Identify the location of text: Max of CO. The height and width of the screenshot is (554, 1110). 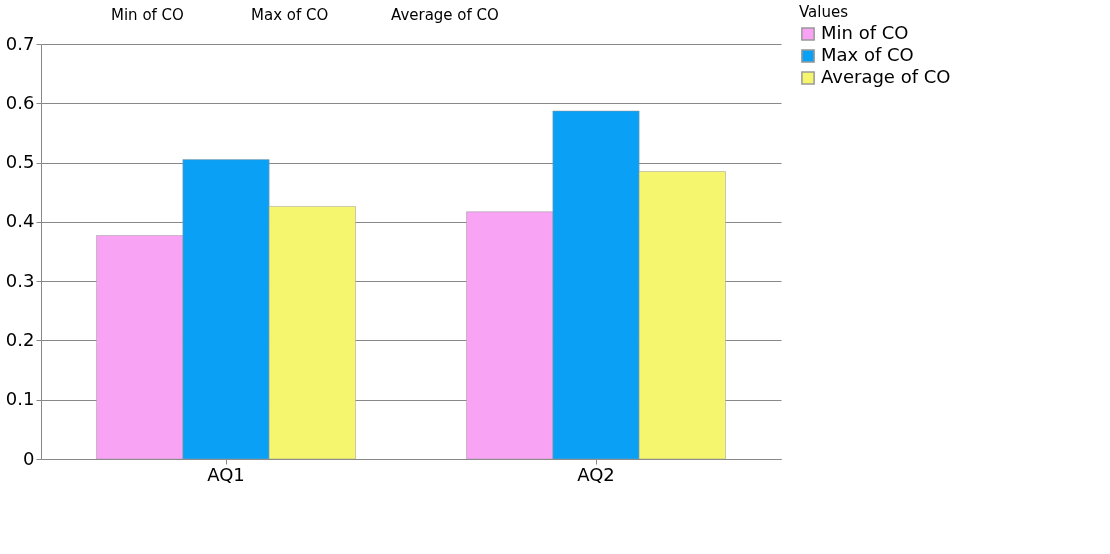
(290, 15).